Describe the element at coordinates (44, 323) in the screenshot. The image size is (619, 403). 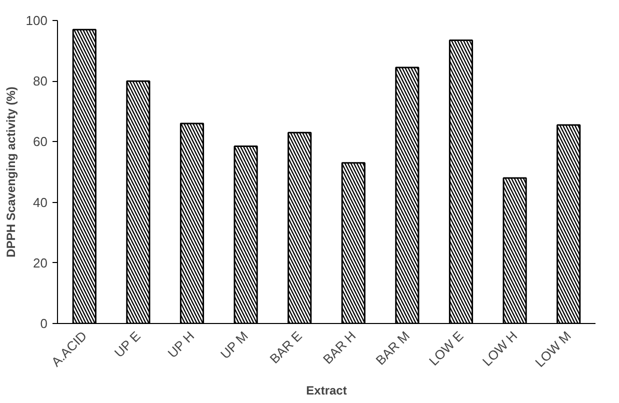
I see `y-tick-label: 0` at that location.